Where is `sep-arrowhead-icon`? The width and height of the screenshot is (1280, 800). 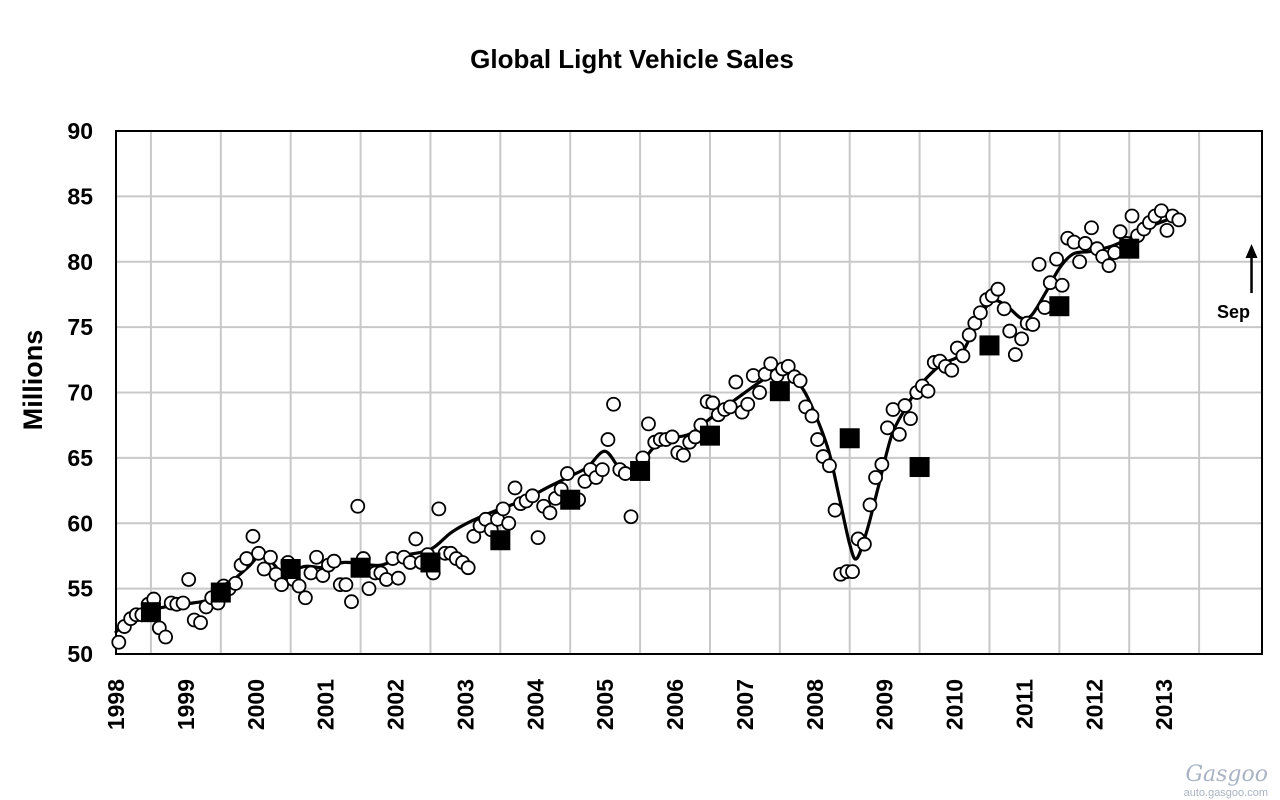
sep-arrowhead-icon is located at coordinates (1251, 251).